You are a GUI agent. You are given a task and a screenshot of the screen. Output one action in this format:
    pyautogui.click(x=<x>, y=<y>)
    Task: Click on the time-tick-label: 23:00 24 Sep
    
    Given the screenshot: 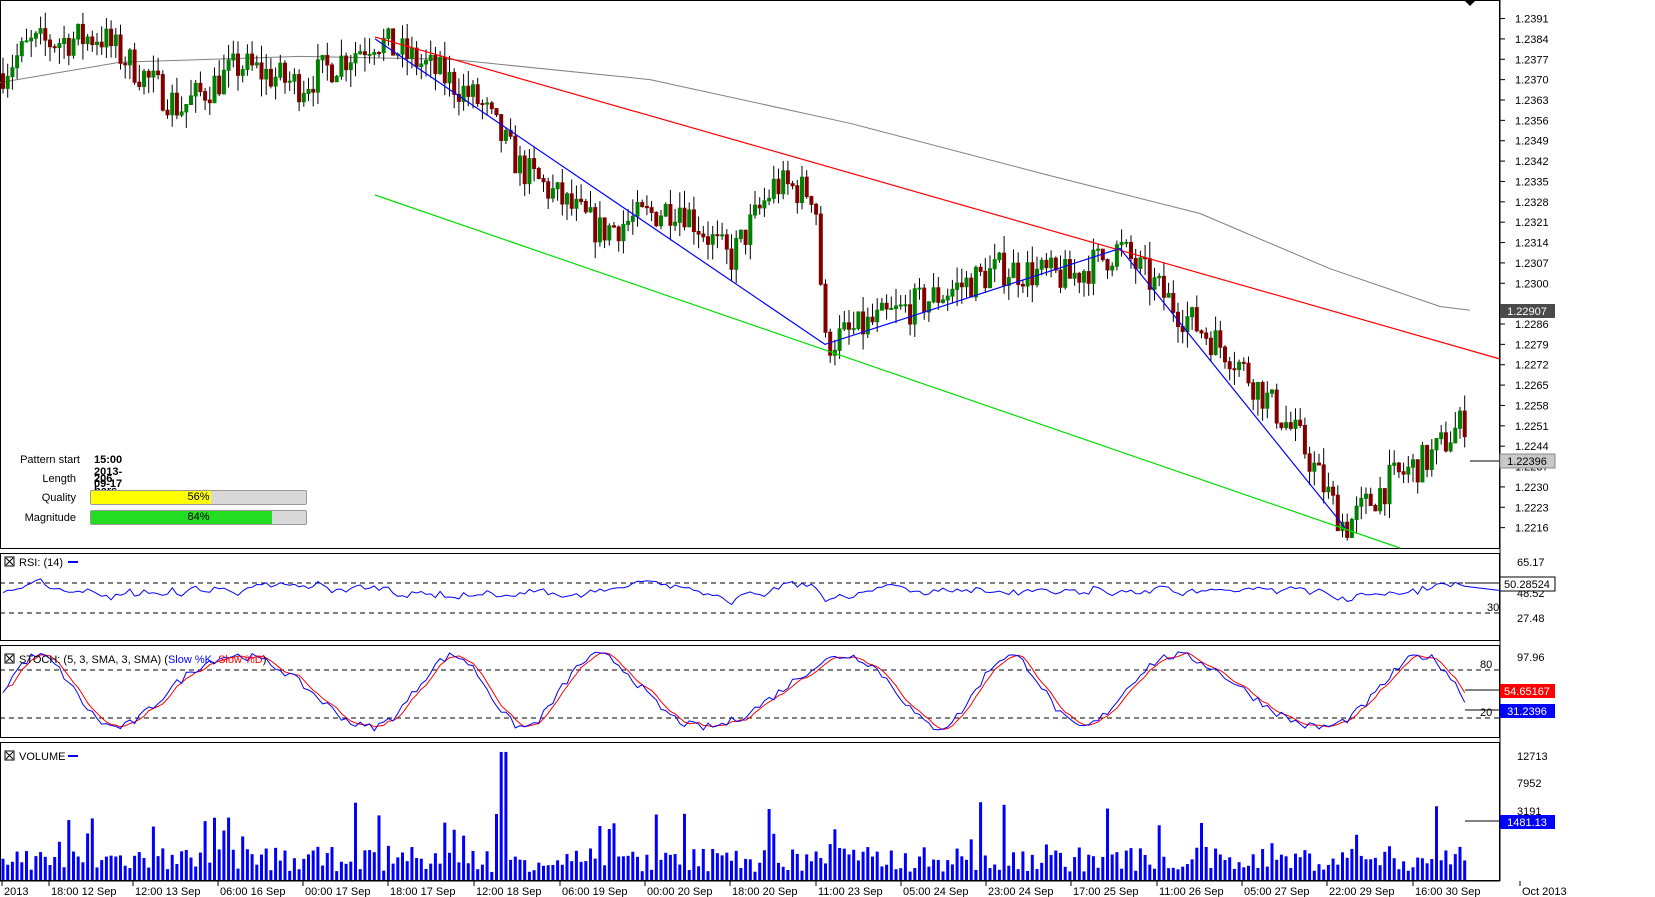 What is the action you would take?
    pyautogui.click(x=1020, y=891)
    